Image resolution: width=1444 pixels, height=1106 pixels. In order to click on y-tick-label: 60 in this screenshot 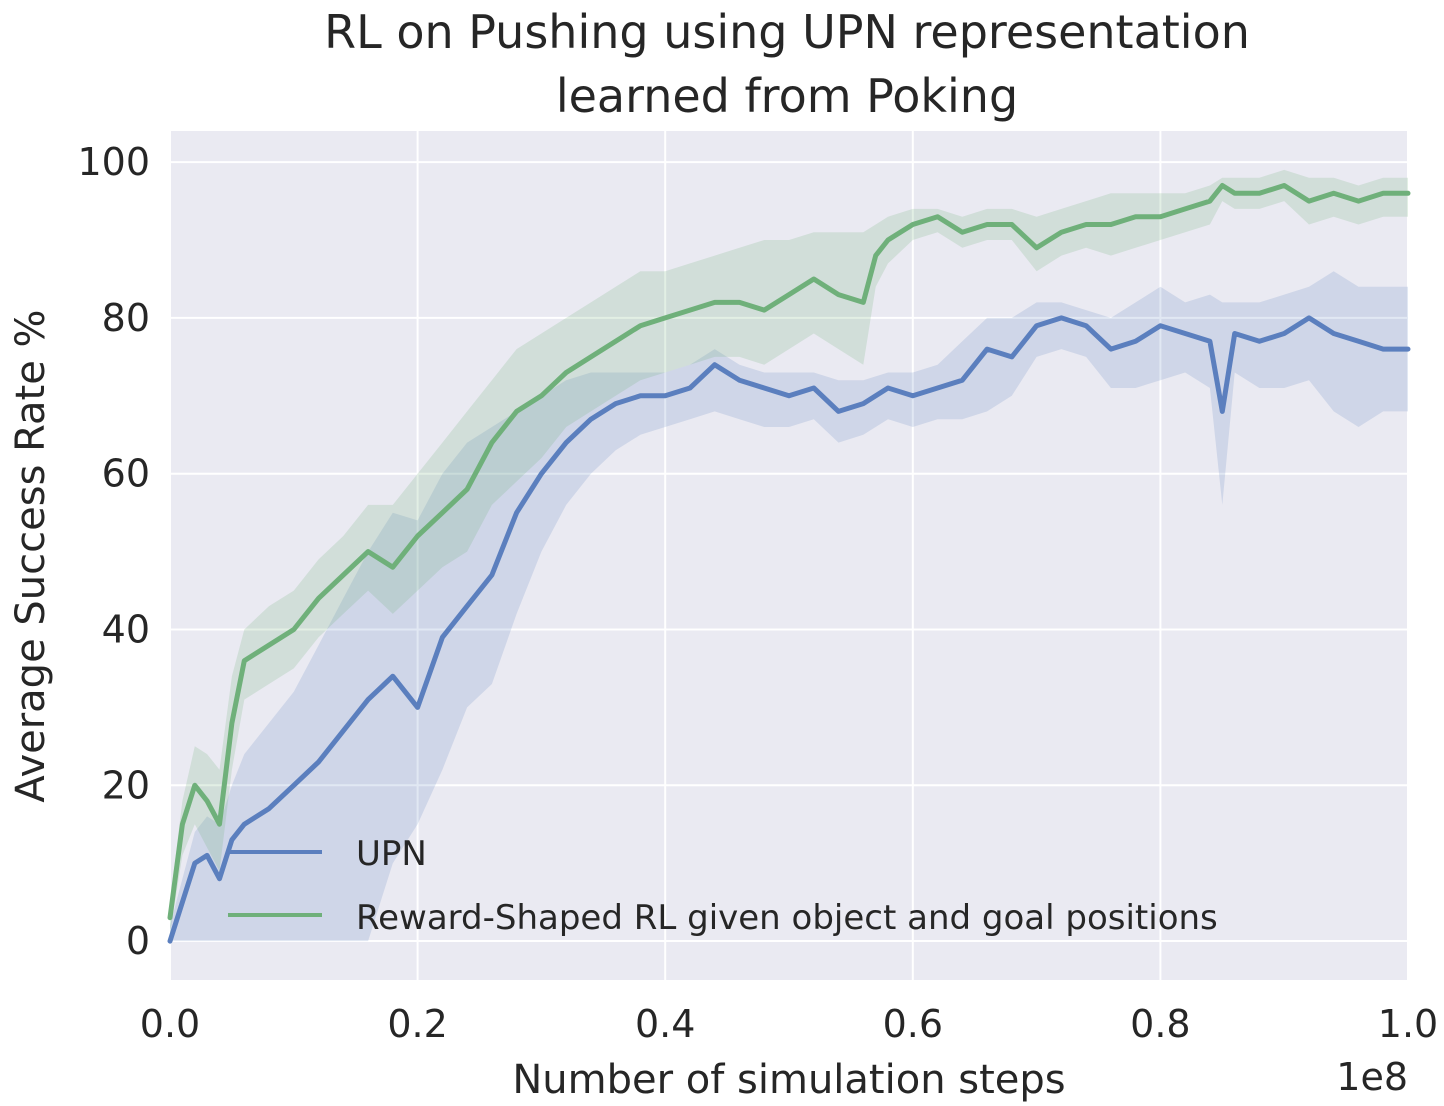, I will do `click(126, 474)`.